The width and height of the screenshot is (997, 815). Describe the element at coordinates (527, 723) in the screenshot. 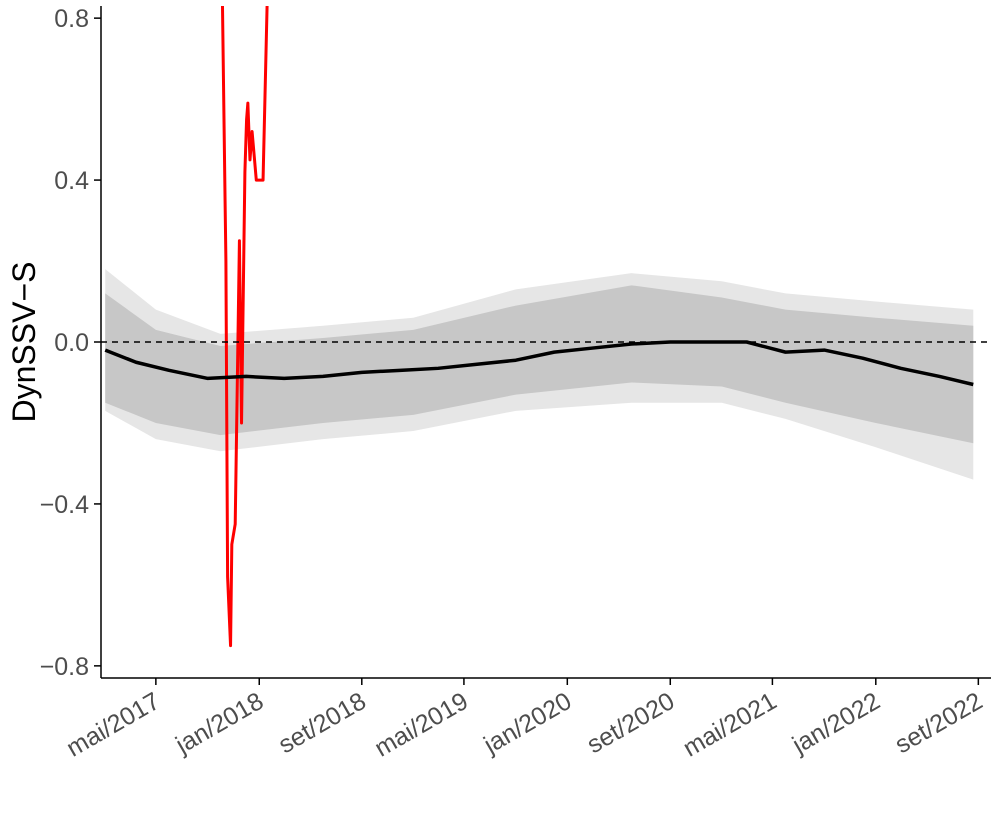

I see `x-tick-label: jan/2020` at that location.